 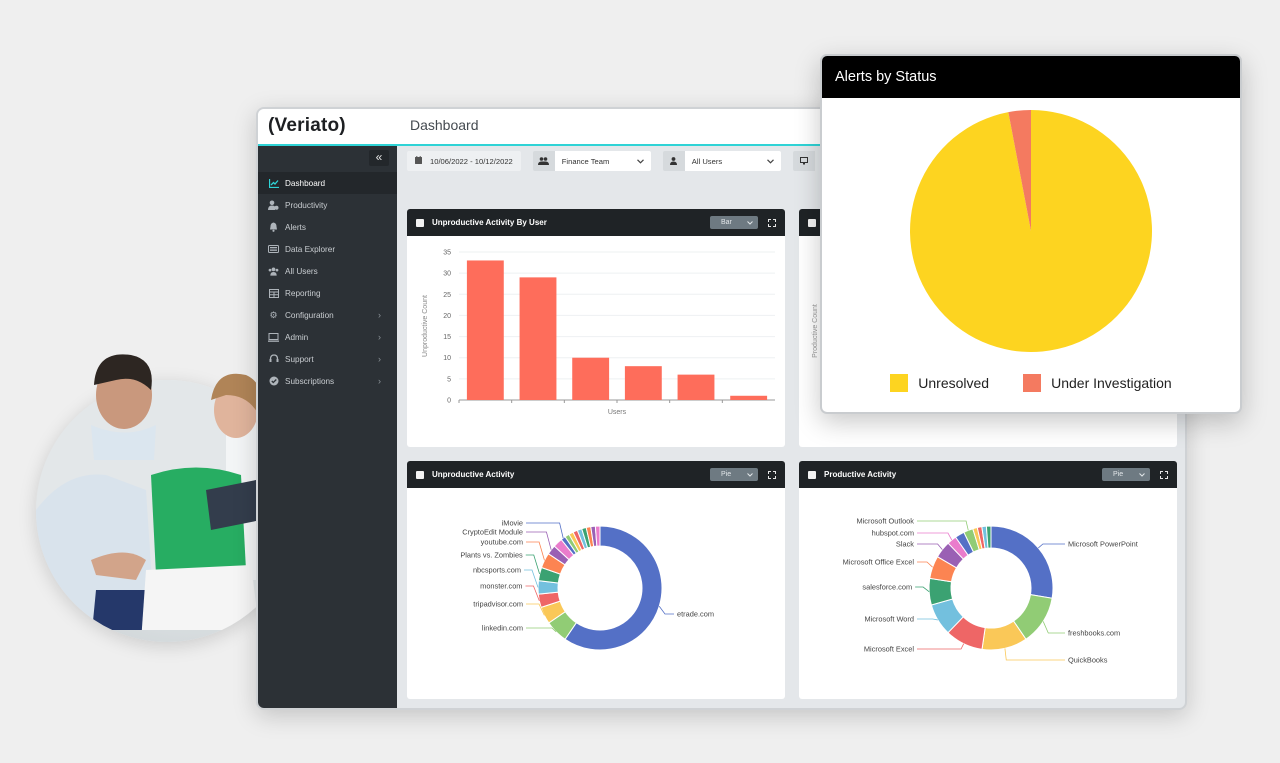 I want to click on y-tick-label: 15, so click(x=447, y=337).